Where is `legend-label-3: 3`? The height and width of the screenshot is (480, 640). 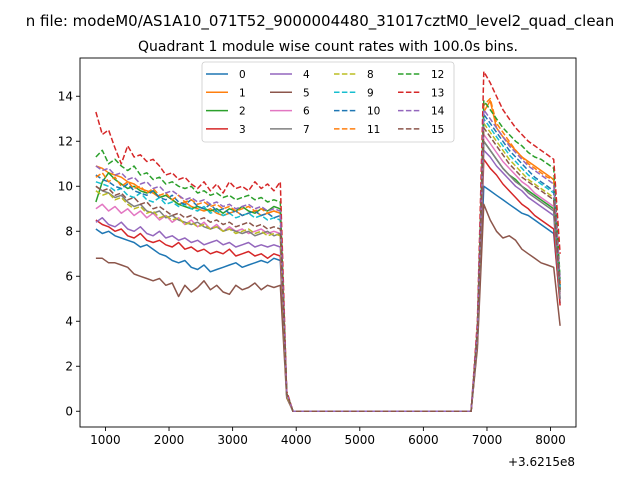
legend-label-3: 3 is located at coordinates (242, 130).